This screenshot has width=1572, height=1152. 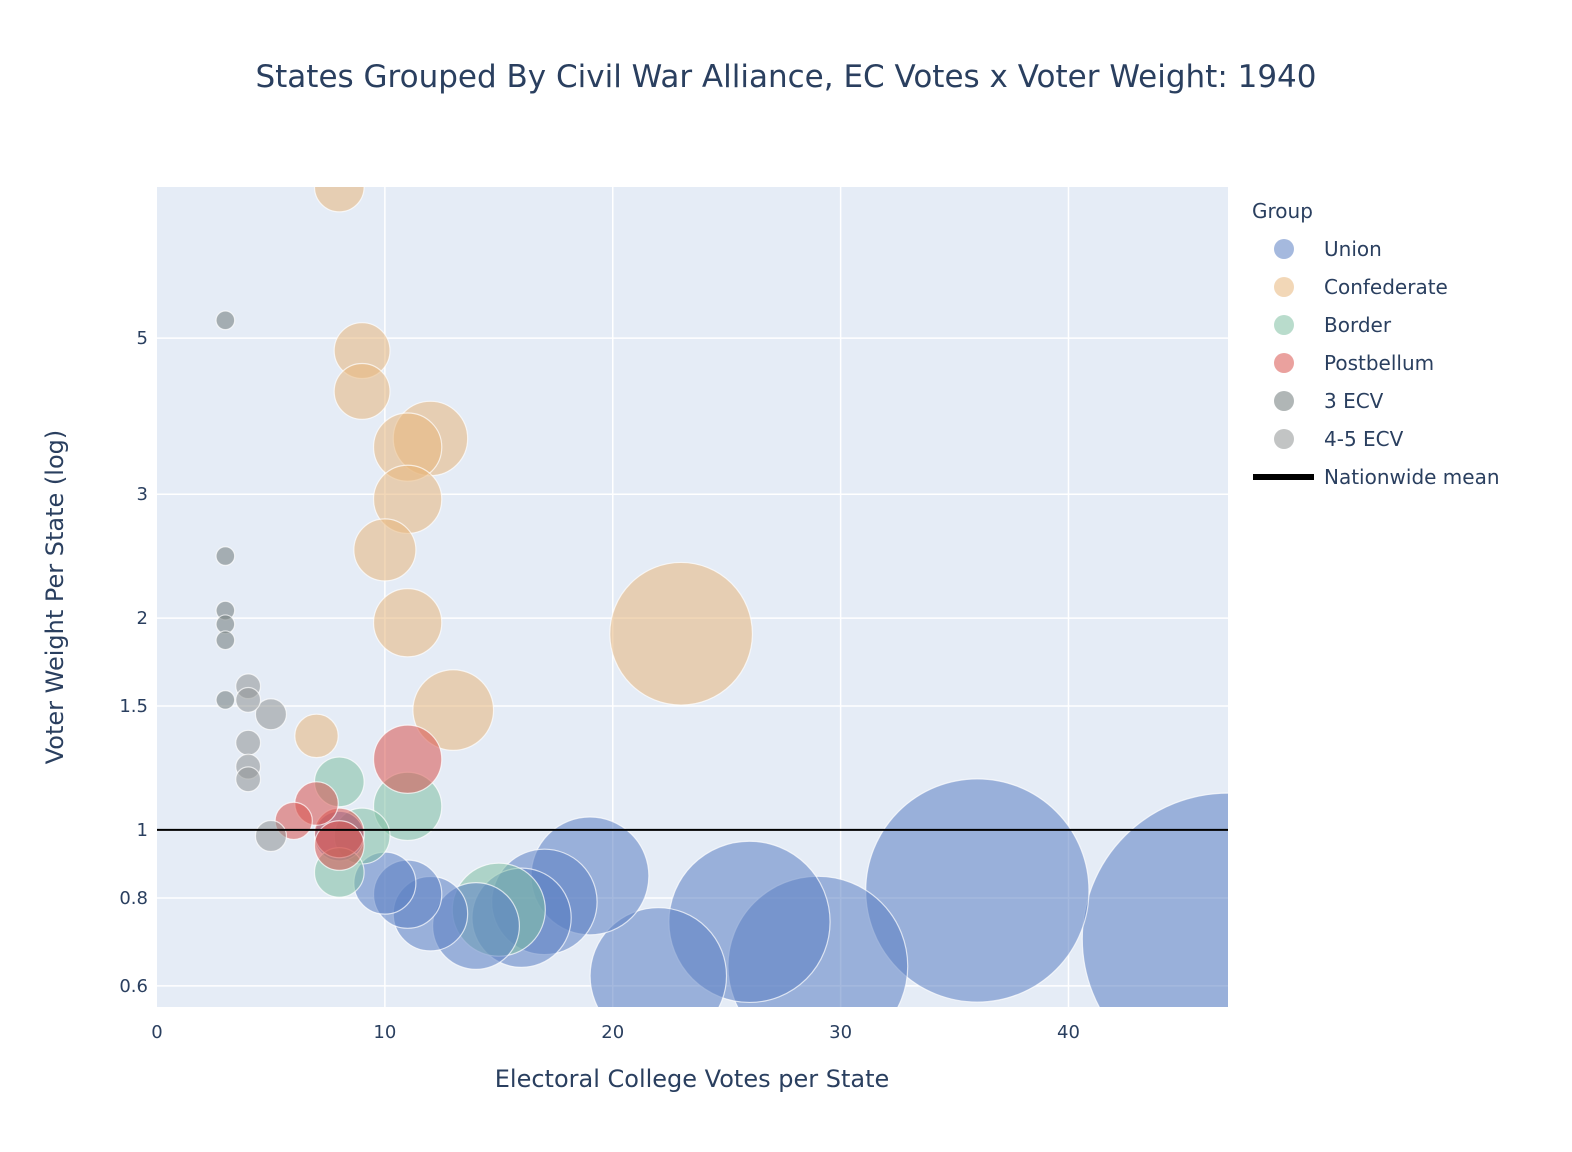 What do you see at coordinates (384, 1032) in the screenshot?
I see `x-tick-label: 10` at bounding box center [384, 1032].